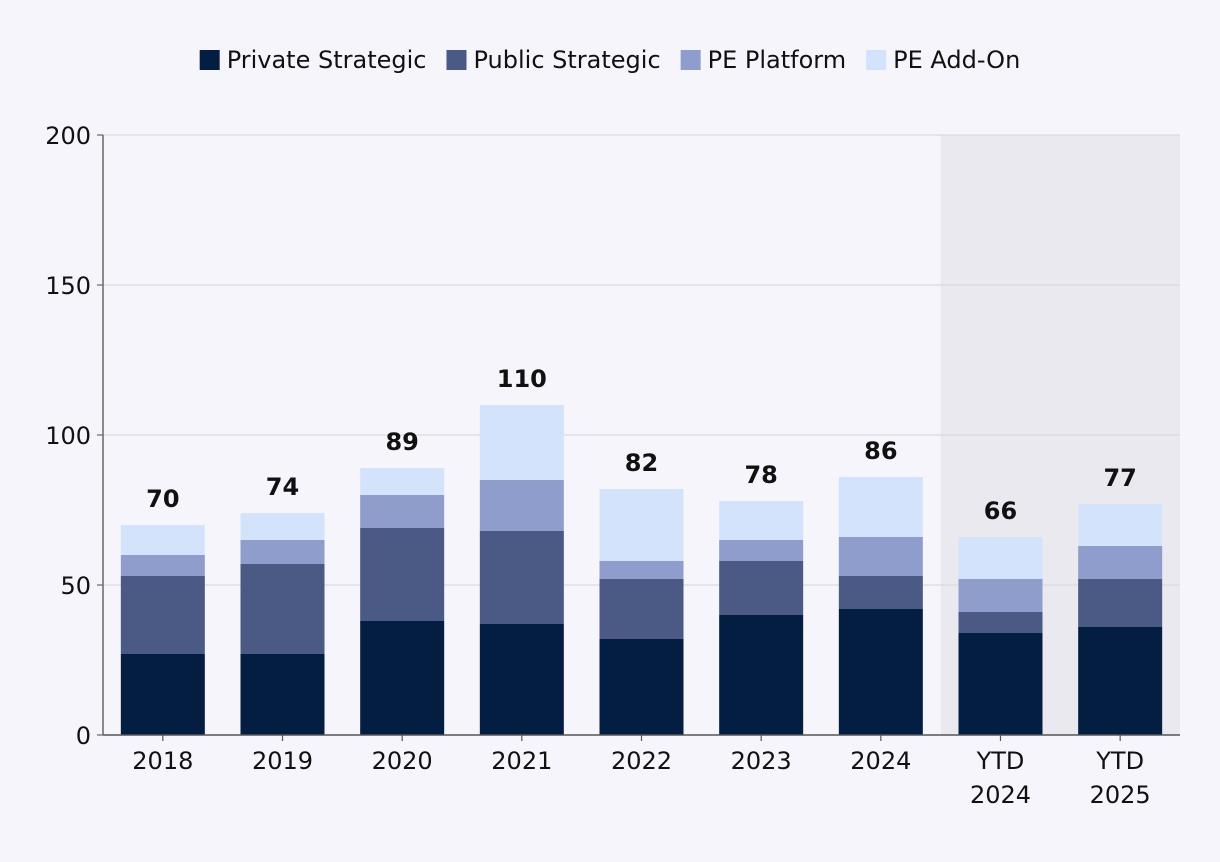 The width and height of the screenshot is (1220, 862). Describe the element at coordinates (880, 451) in the screenshot. I see `bar-total-label: 86` at that location.